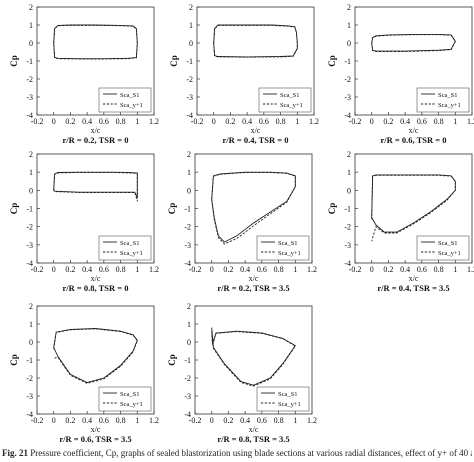 This screenshot has width=474, height=462. I want to click on caption-label: Fig. 21, so click(15, 453).